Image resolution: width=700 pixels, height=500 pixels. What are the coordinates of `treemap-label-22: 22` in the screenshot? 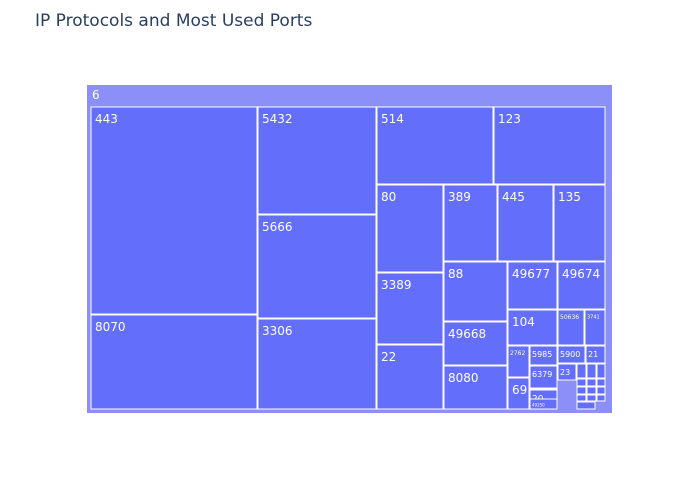 It's located at (388, 357).